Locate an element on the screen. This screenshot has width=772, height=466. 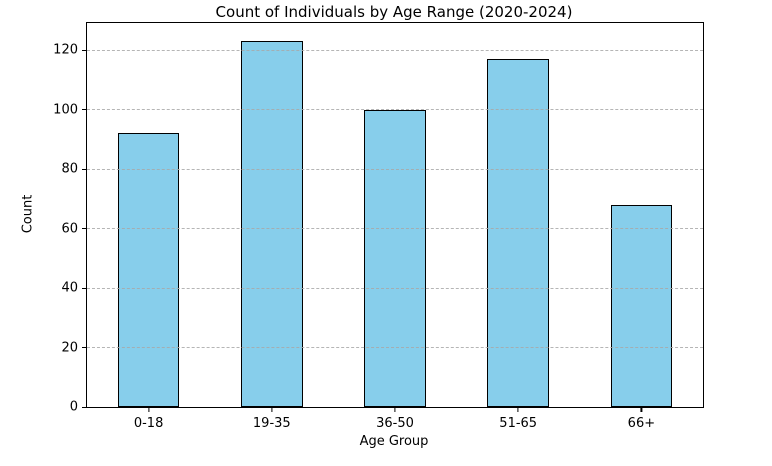
y-tick-label: 20 is located at coordinates (69, 348).